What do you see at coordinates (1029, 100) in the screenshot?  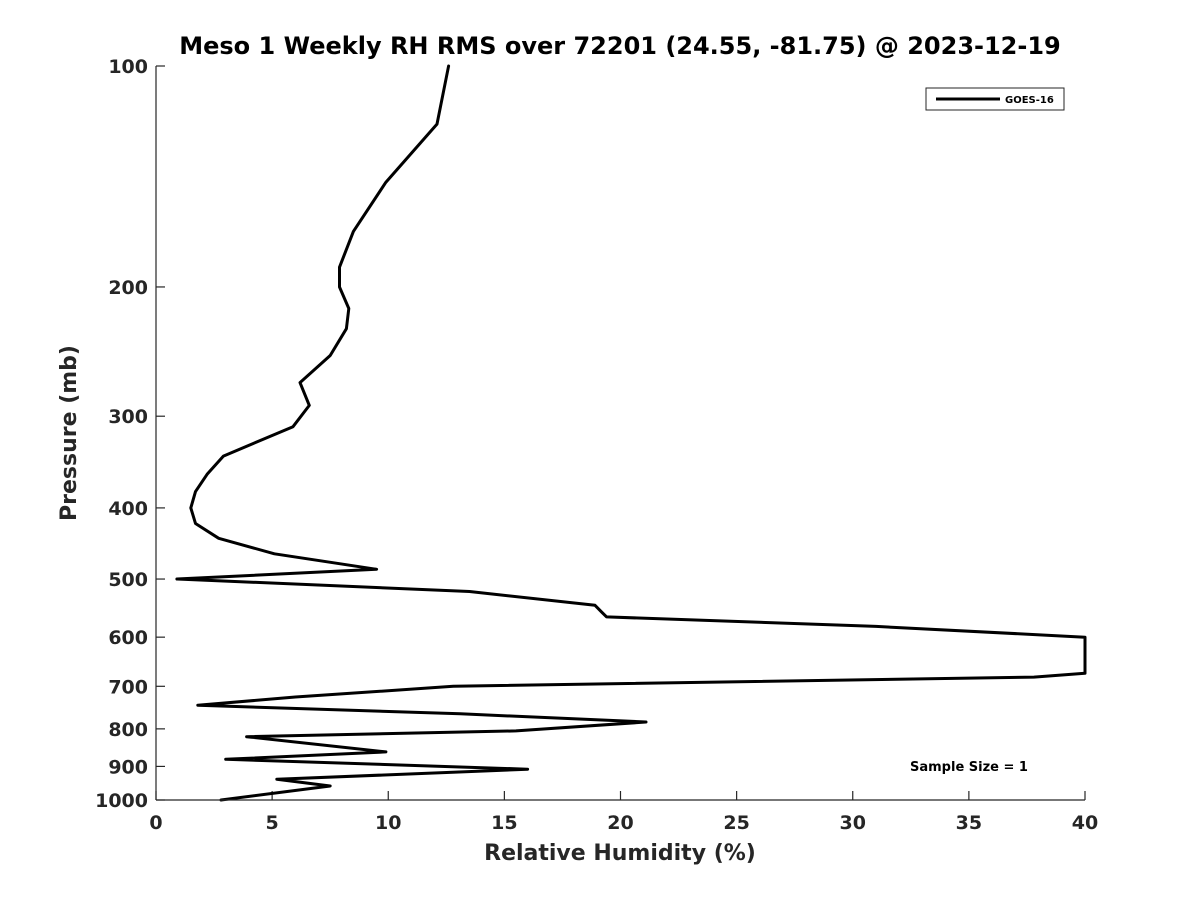 I see `legend-entry-goes-16: GOES-16` at bounding box center [1029, 100].